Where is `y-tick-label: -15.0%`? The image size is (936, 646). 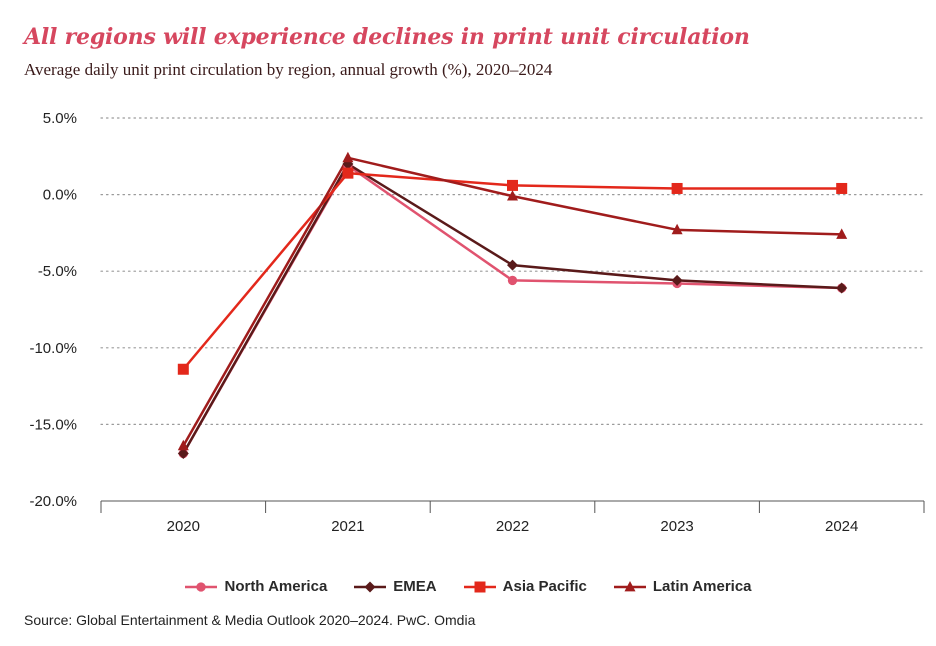 y-tick-label: -15.0% is located at coordinates (53, 424).